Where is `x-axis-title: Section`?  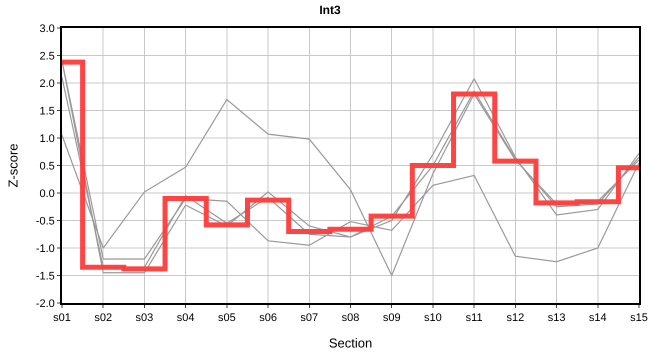
x-axis-title: Section is located at coordinates (350, 342).